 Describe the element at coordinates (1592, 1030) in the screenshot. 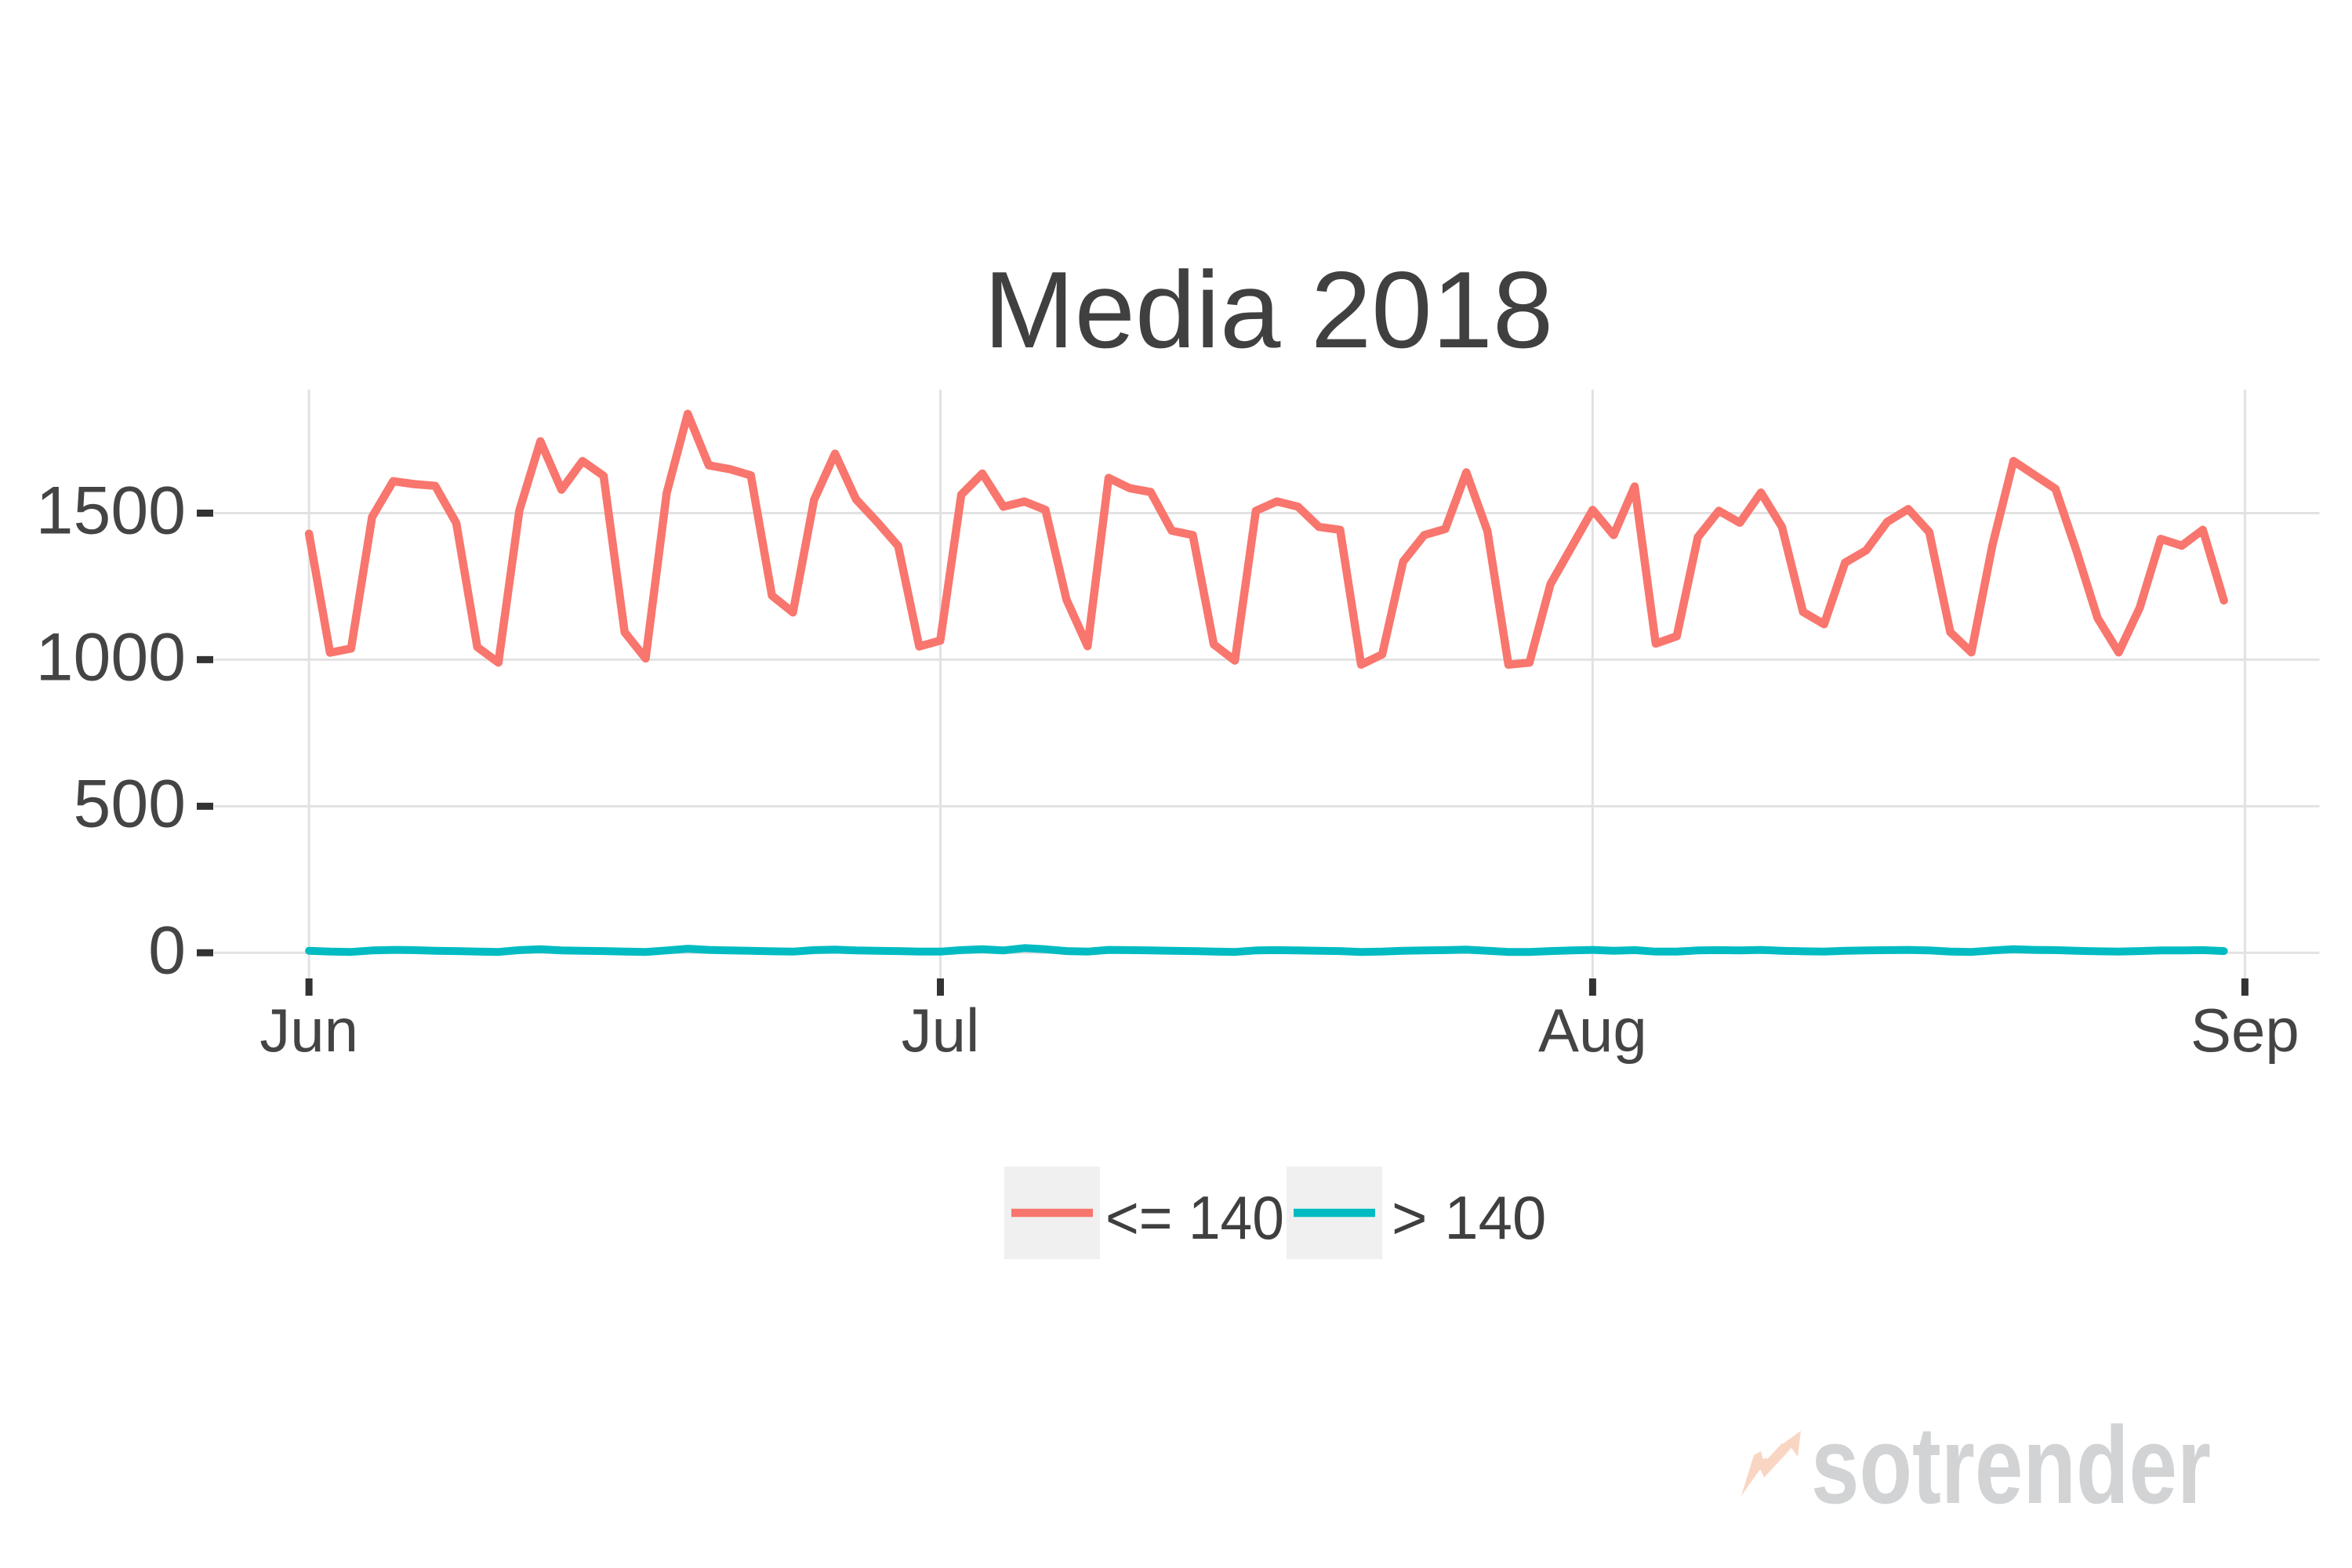

I see `svg-text: Aug` at that location.